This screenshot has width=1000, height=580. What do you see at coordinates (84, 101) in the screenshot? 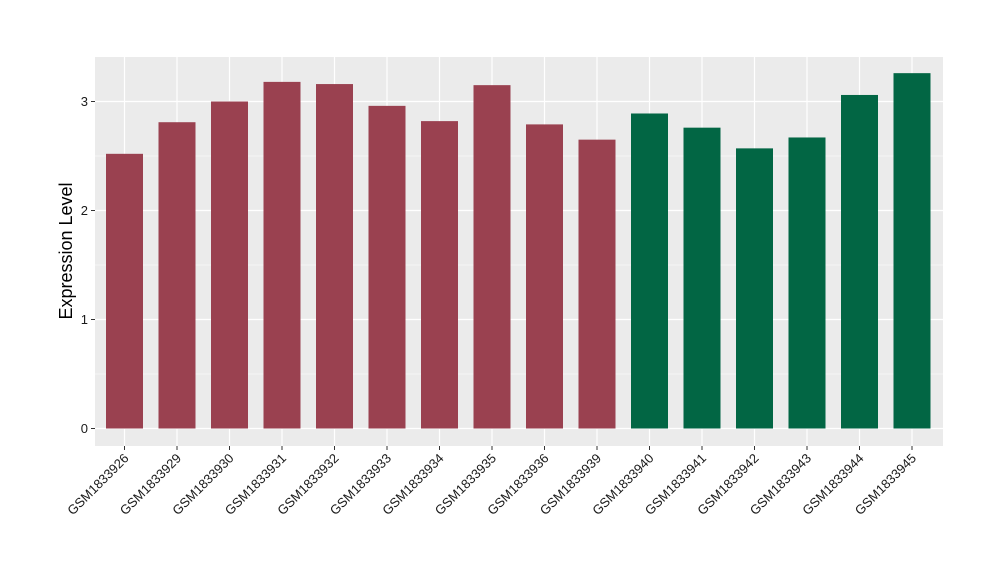
I see `y-tick-label: 3` at bounding box center [84, 101].